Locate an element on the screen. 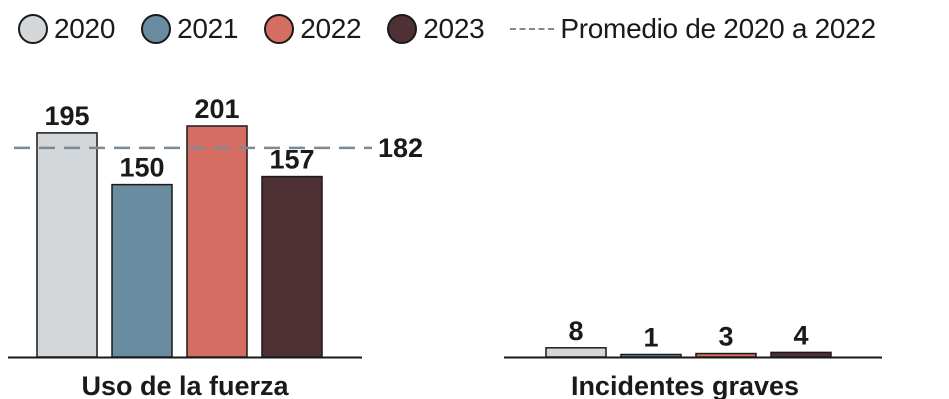  data-label-uso-de-la-fuerza-2023: 157 is located at coordinates (291, 160).